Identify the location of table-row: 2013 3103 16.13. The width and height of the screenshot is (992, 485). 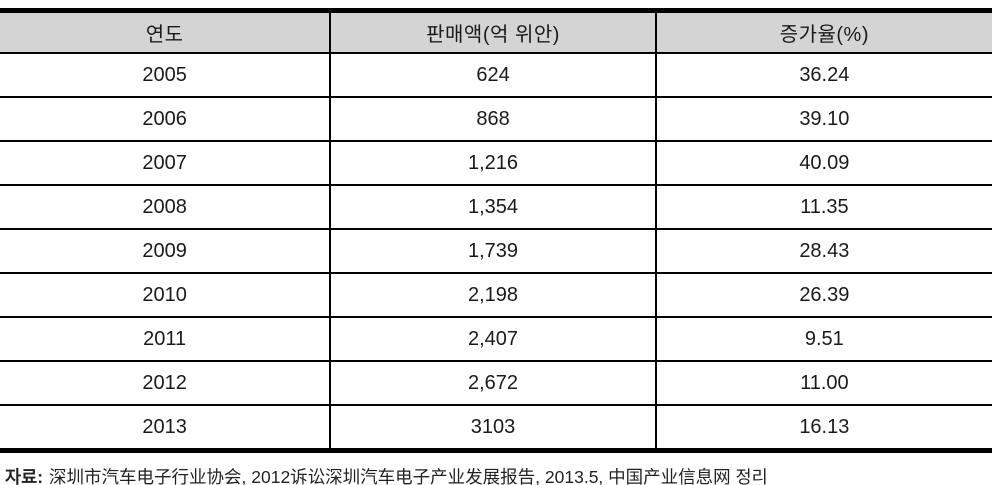
(496, 428).